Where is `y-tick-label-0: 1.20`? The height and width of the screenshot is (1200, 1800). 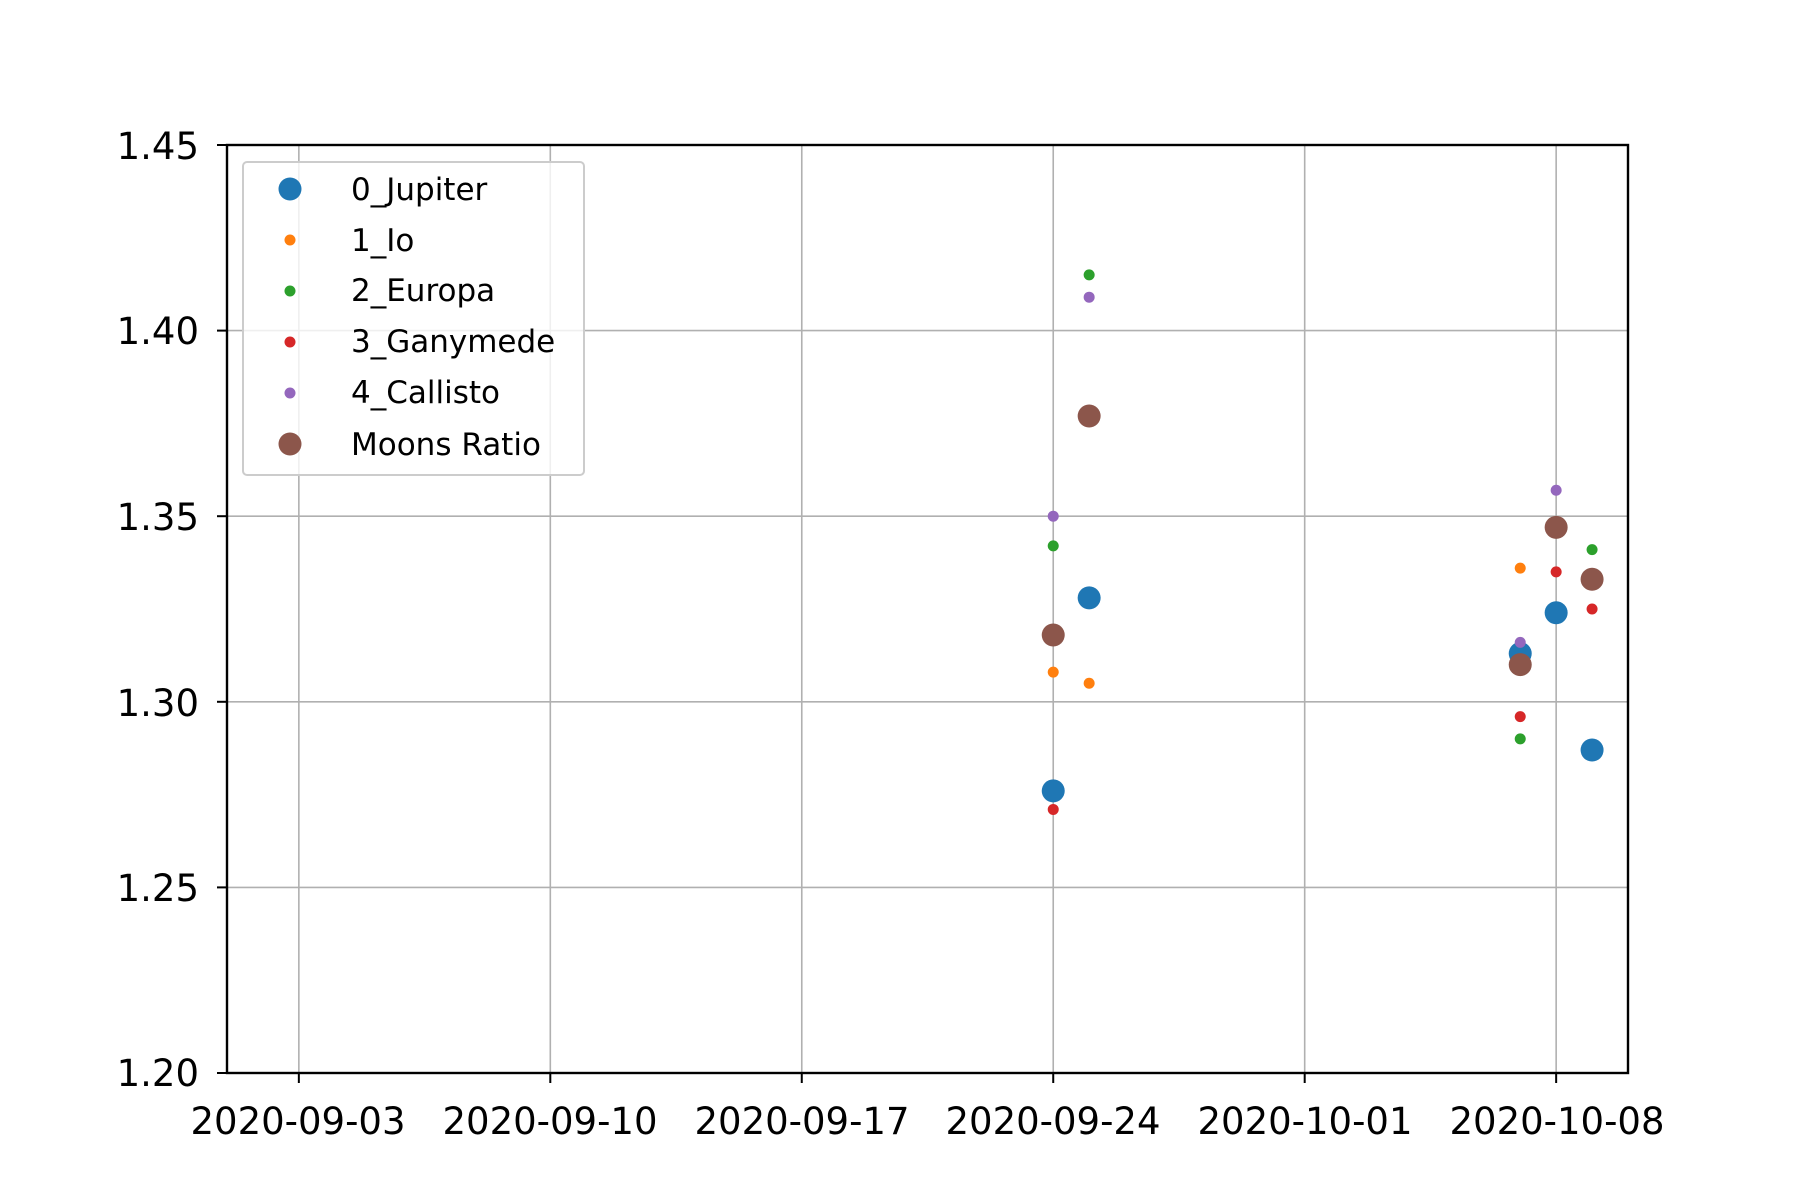 y-tick-label-0: 1.20 is located at coordinates (158, 1073).